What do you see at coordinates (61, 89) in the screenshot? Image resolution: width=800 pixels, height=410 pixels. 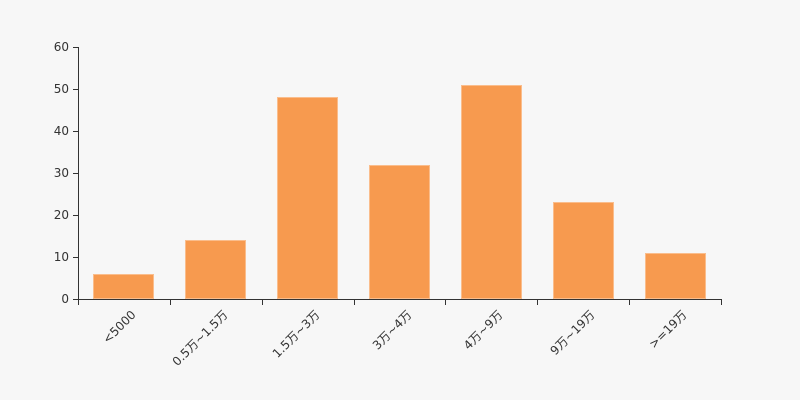 I see `y-tick-label: 50` at bounding box center [61, 89].